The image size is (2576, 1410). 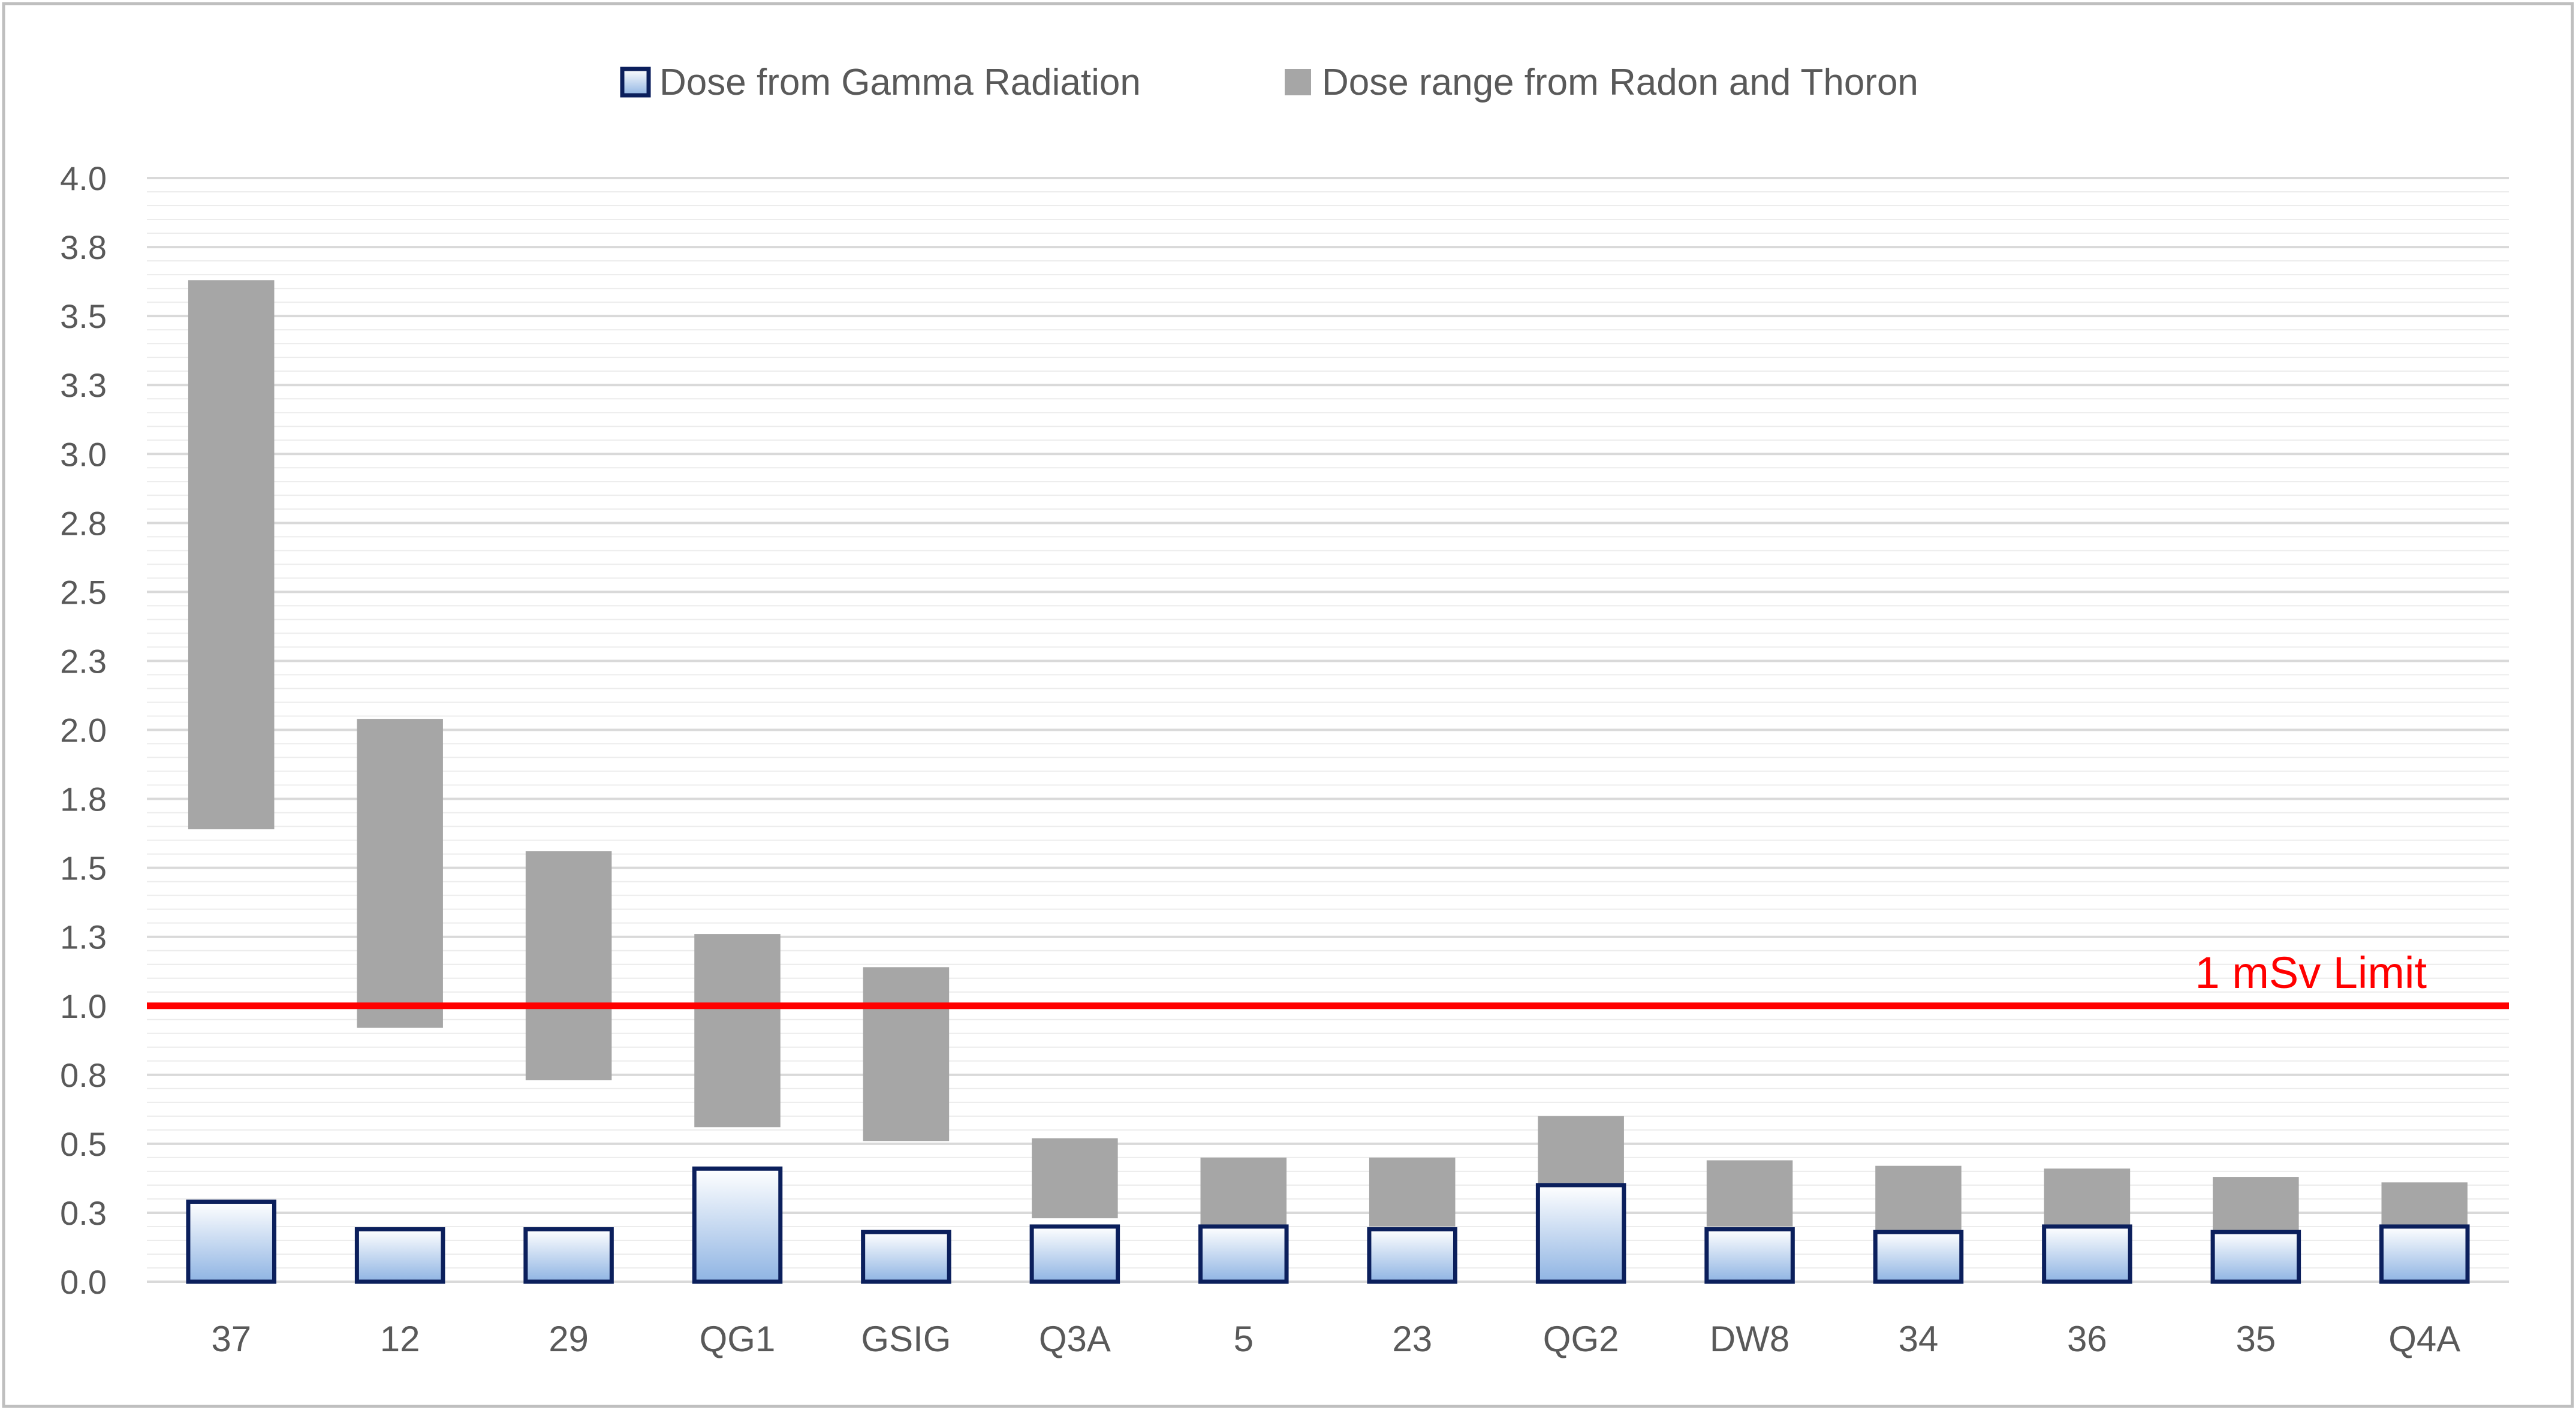 I want to click on y-tick-label: 1.0, so click(x=84, y=1006).